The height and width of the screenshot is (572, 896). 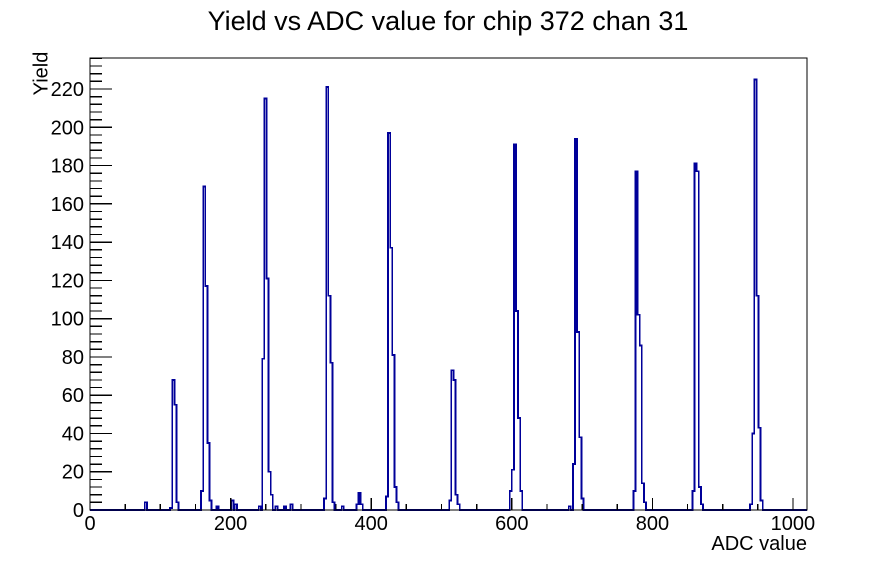 What do you see at coordinates (449, 516) in the screenshot?
I see `x-axis: 0 200 400 600 800 1000` at bounding box center [449, 516].